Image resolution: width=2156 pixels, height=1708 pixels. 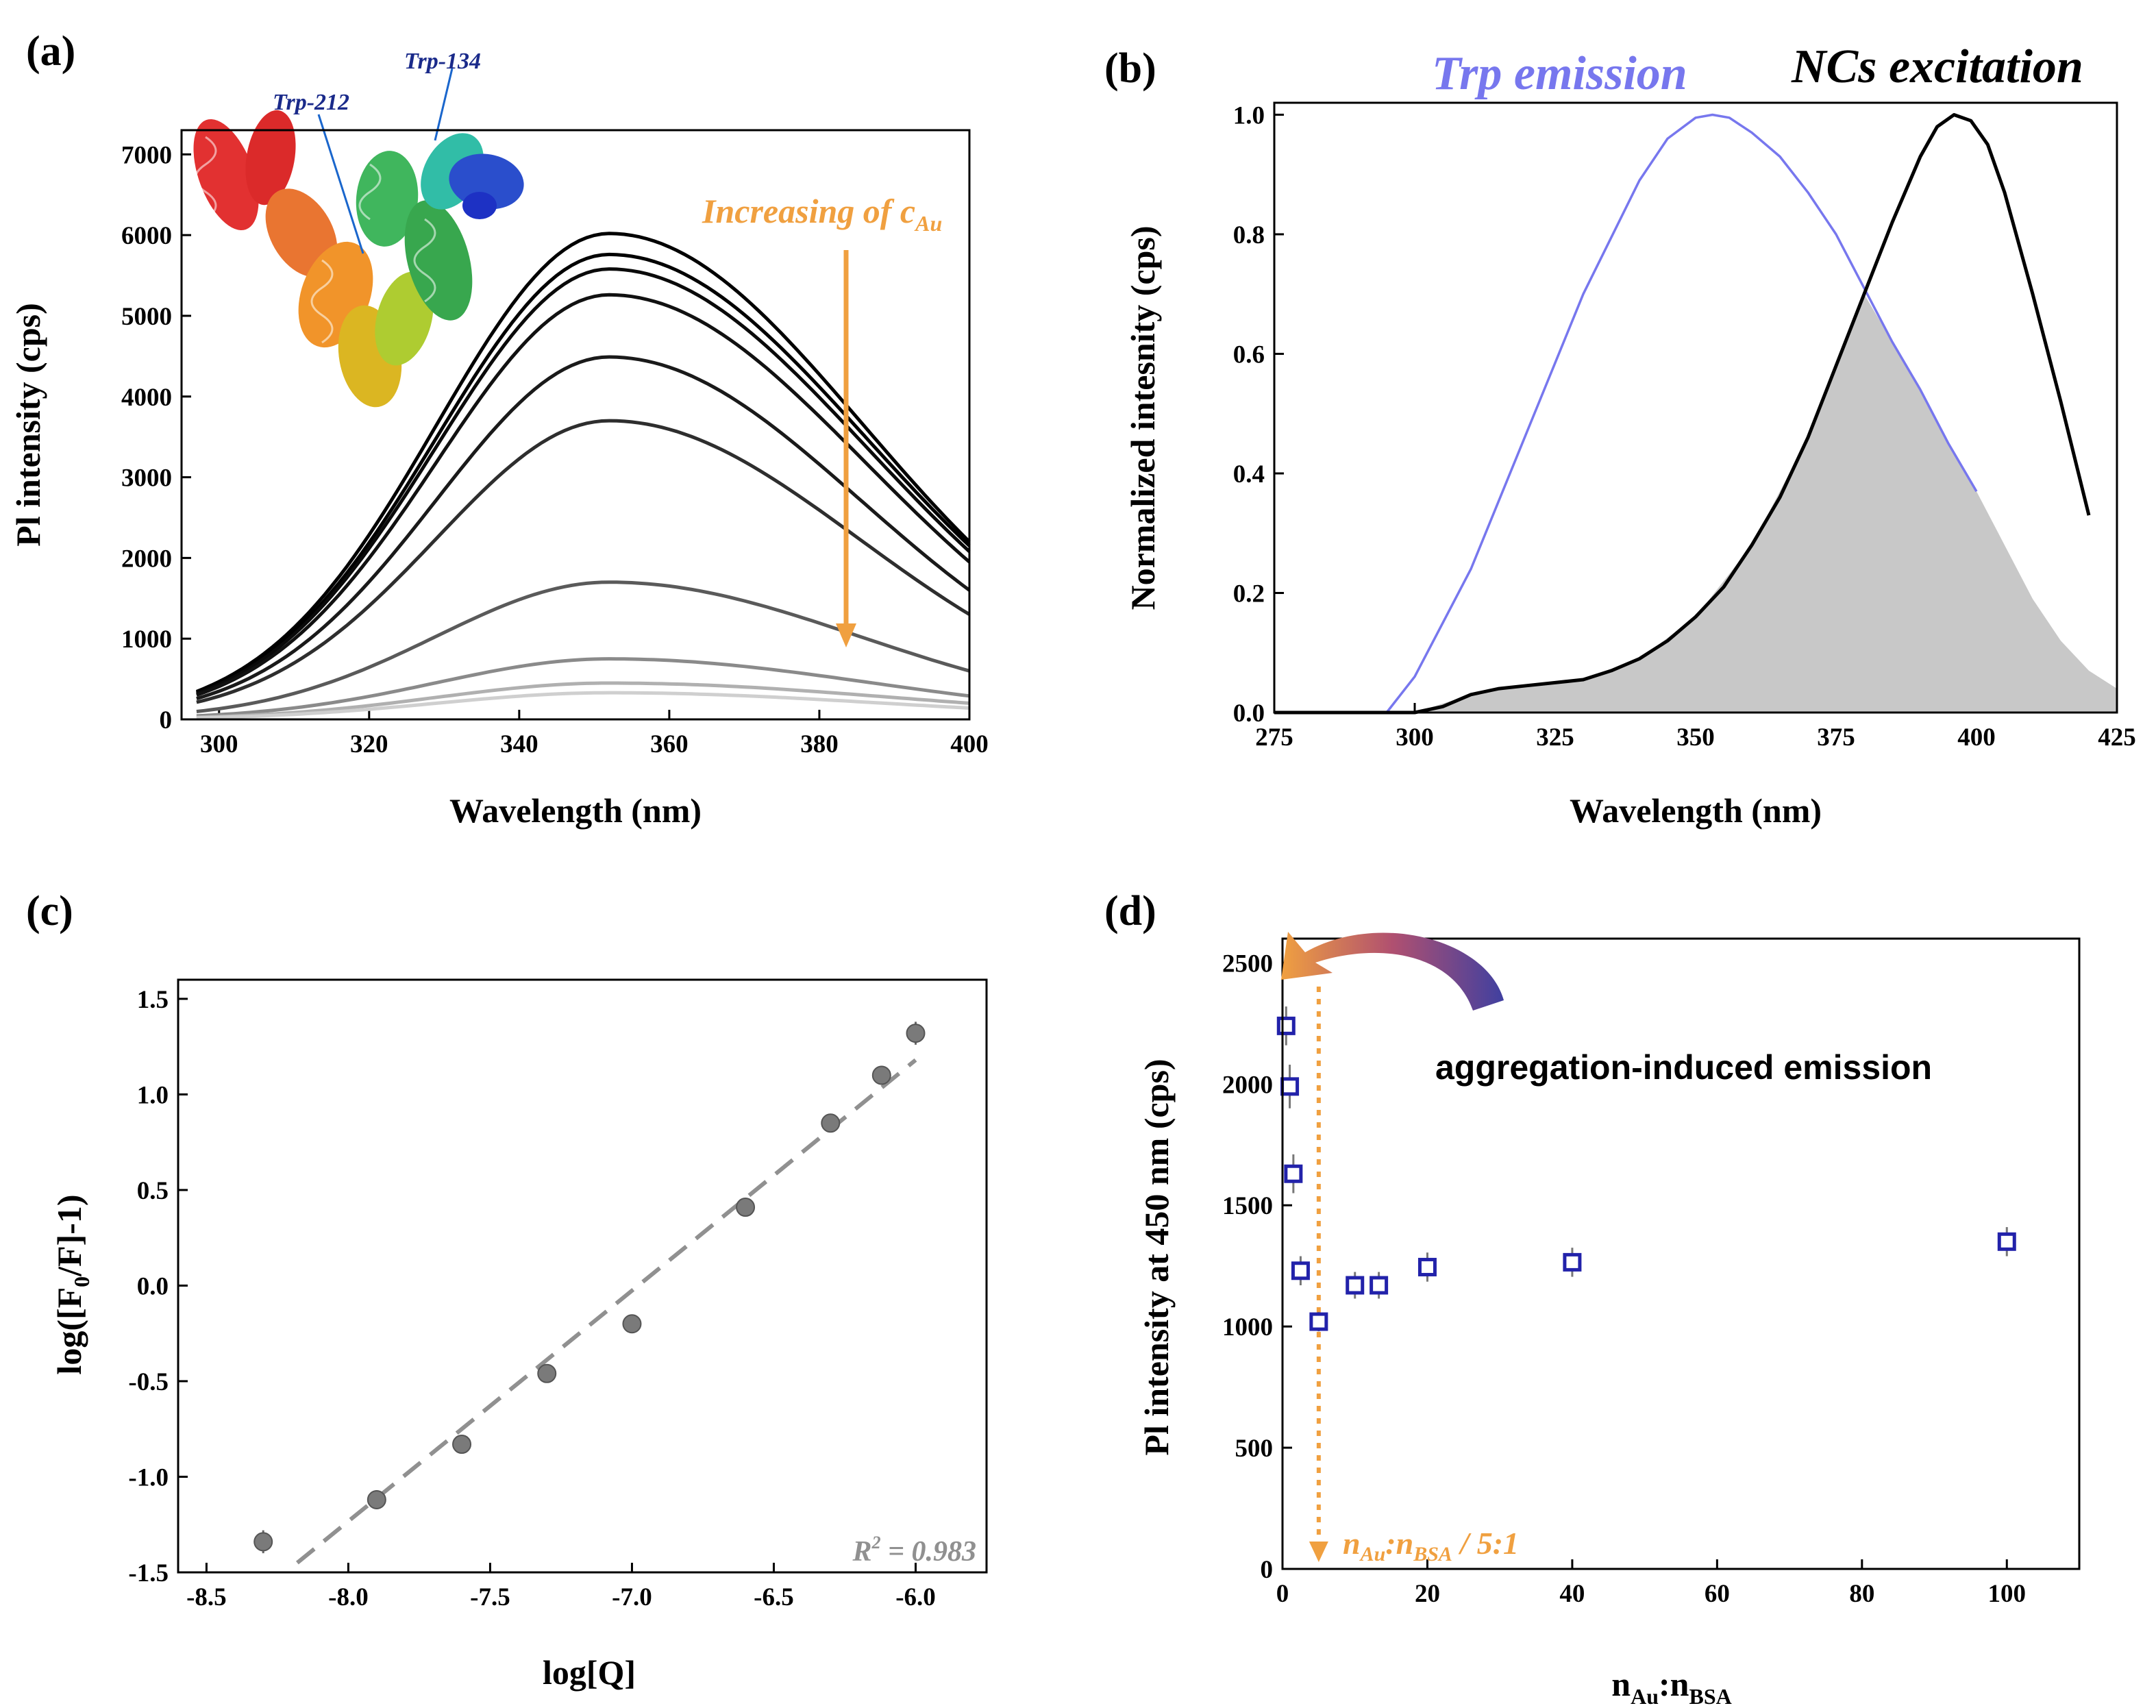 I want to click on panel-b-label: (b), so click(x=1130, y=68).